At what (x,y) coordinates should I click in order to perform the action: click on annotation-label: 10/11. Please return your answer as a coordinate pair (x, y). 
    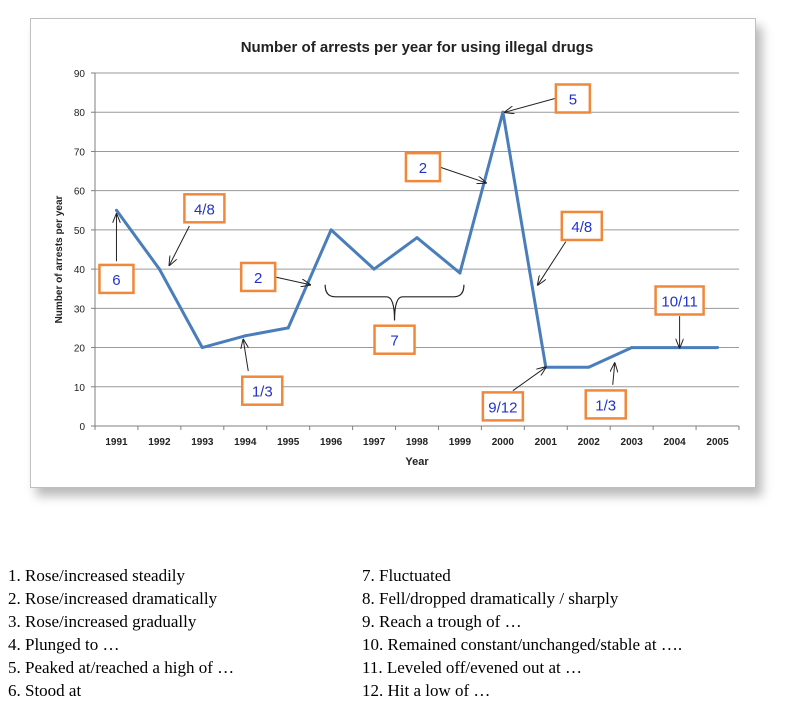
    Looking at the image, I should click on (679, 301).